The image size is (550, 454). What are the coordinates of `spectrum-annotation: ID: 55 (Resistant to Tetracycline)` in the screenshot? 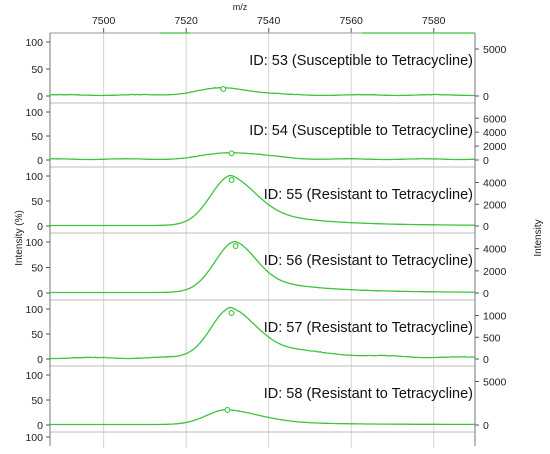 It's located at (368, 195).